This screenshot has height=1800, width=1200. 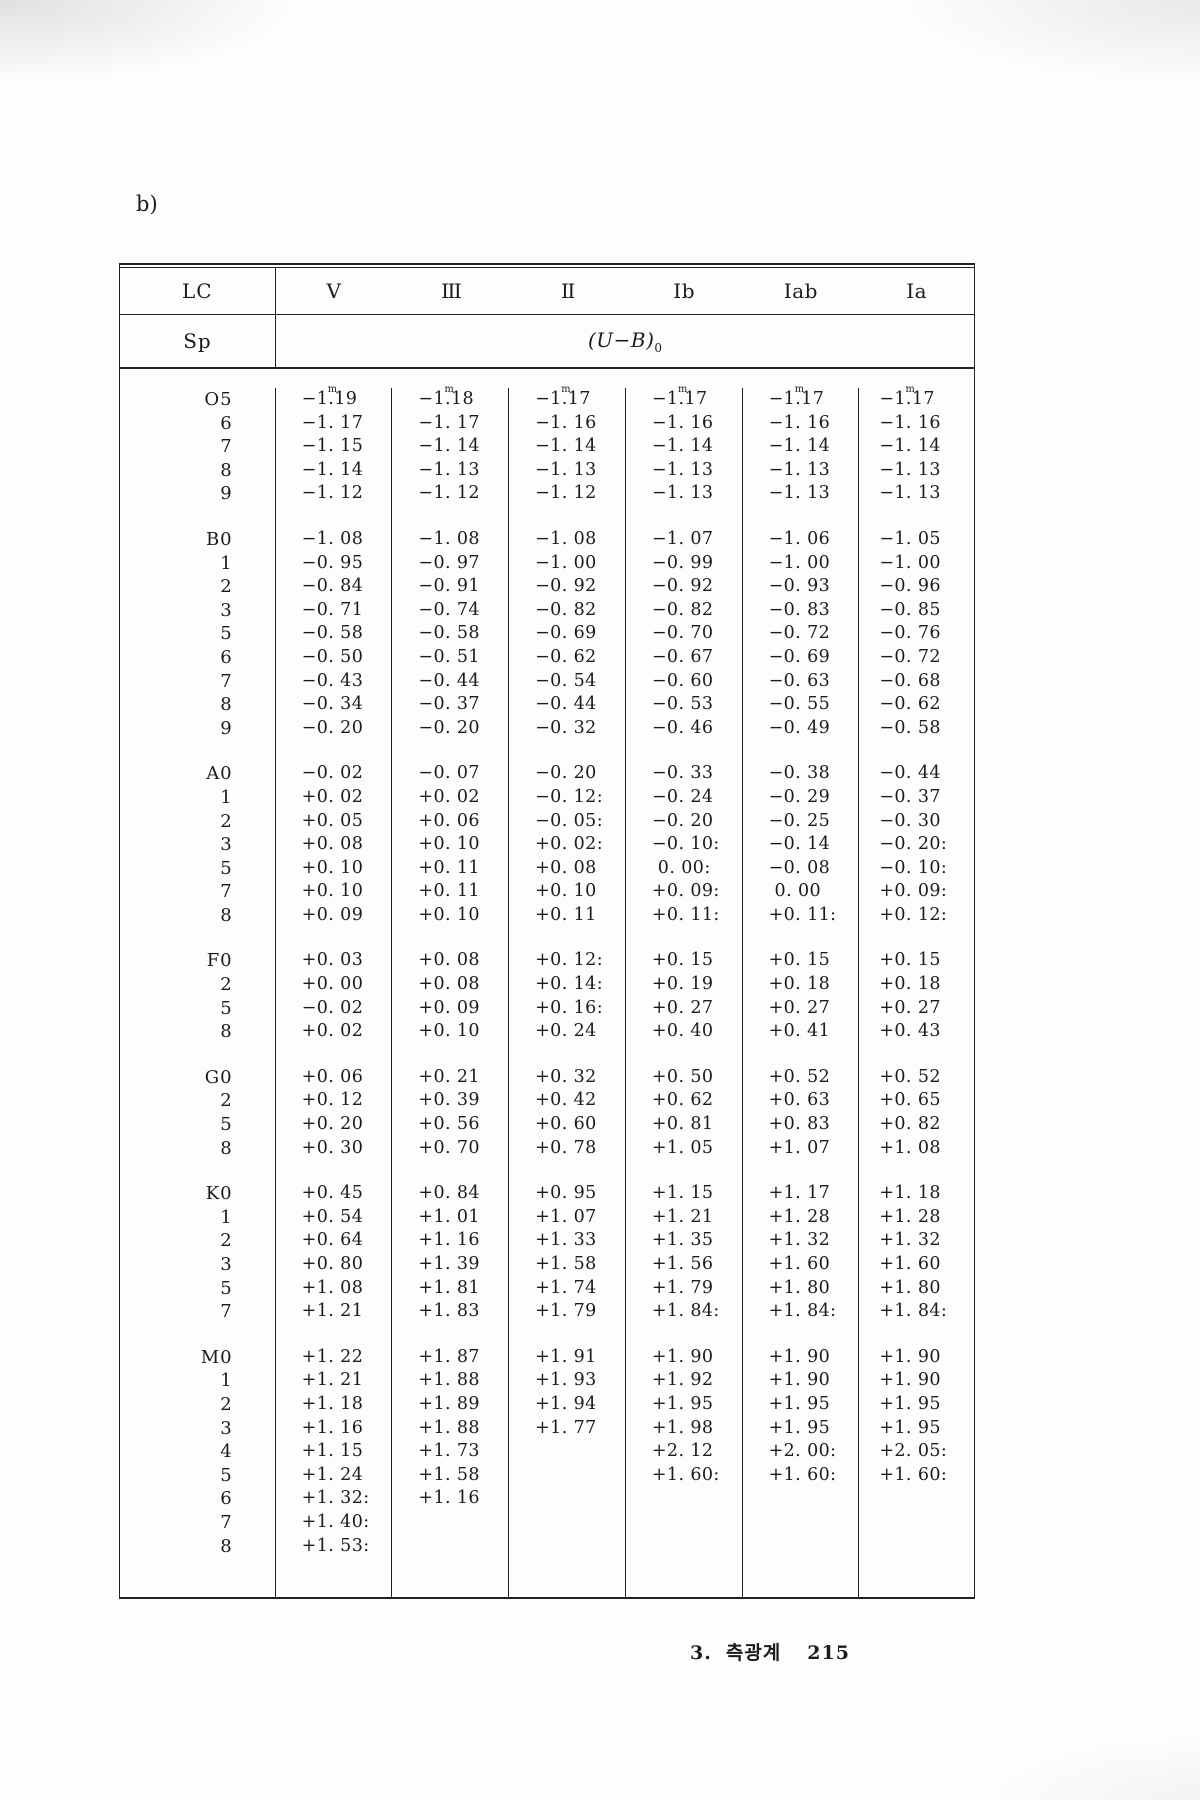 What do you see at coordinates (566, 586) in the screenshot?
I see `table-cell: −0. 92` at bounding box center [566, 586].